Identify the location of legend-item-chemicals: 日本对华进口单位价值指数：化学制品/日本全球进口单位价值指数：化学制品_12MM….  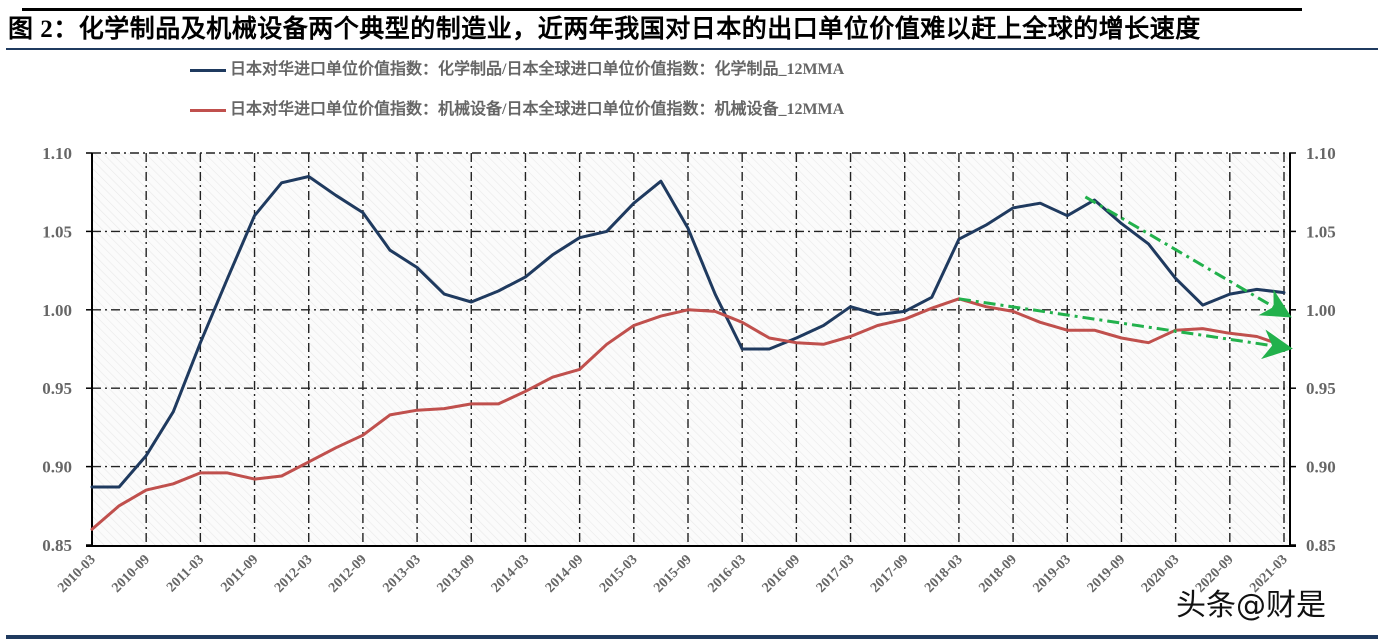
(690, 70).